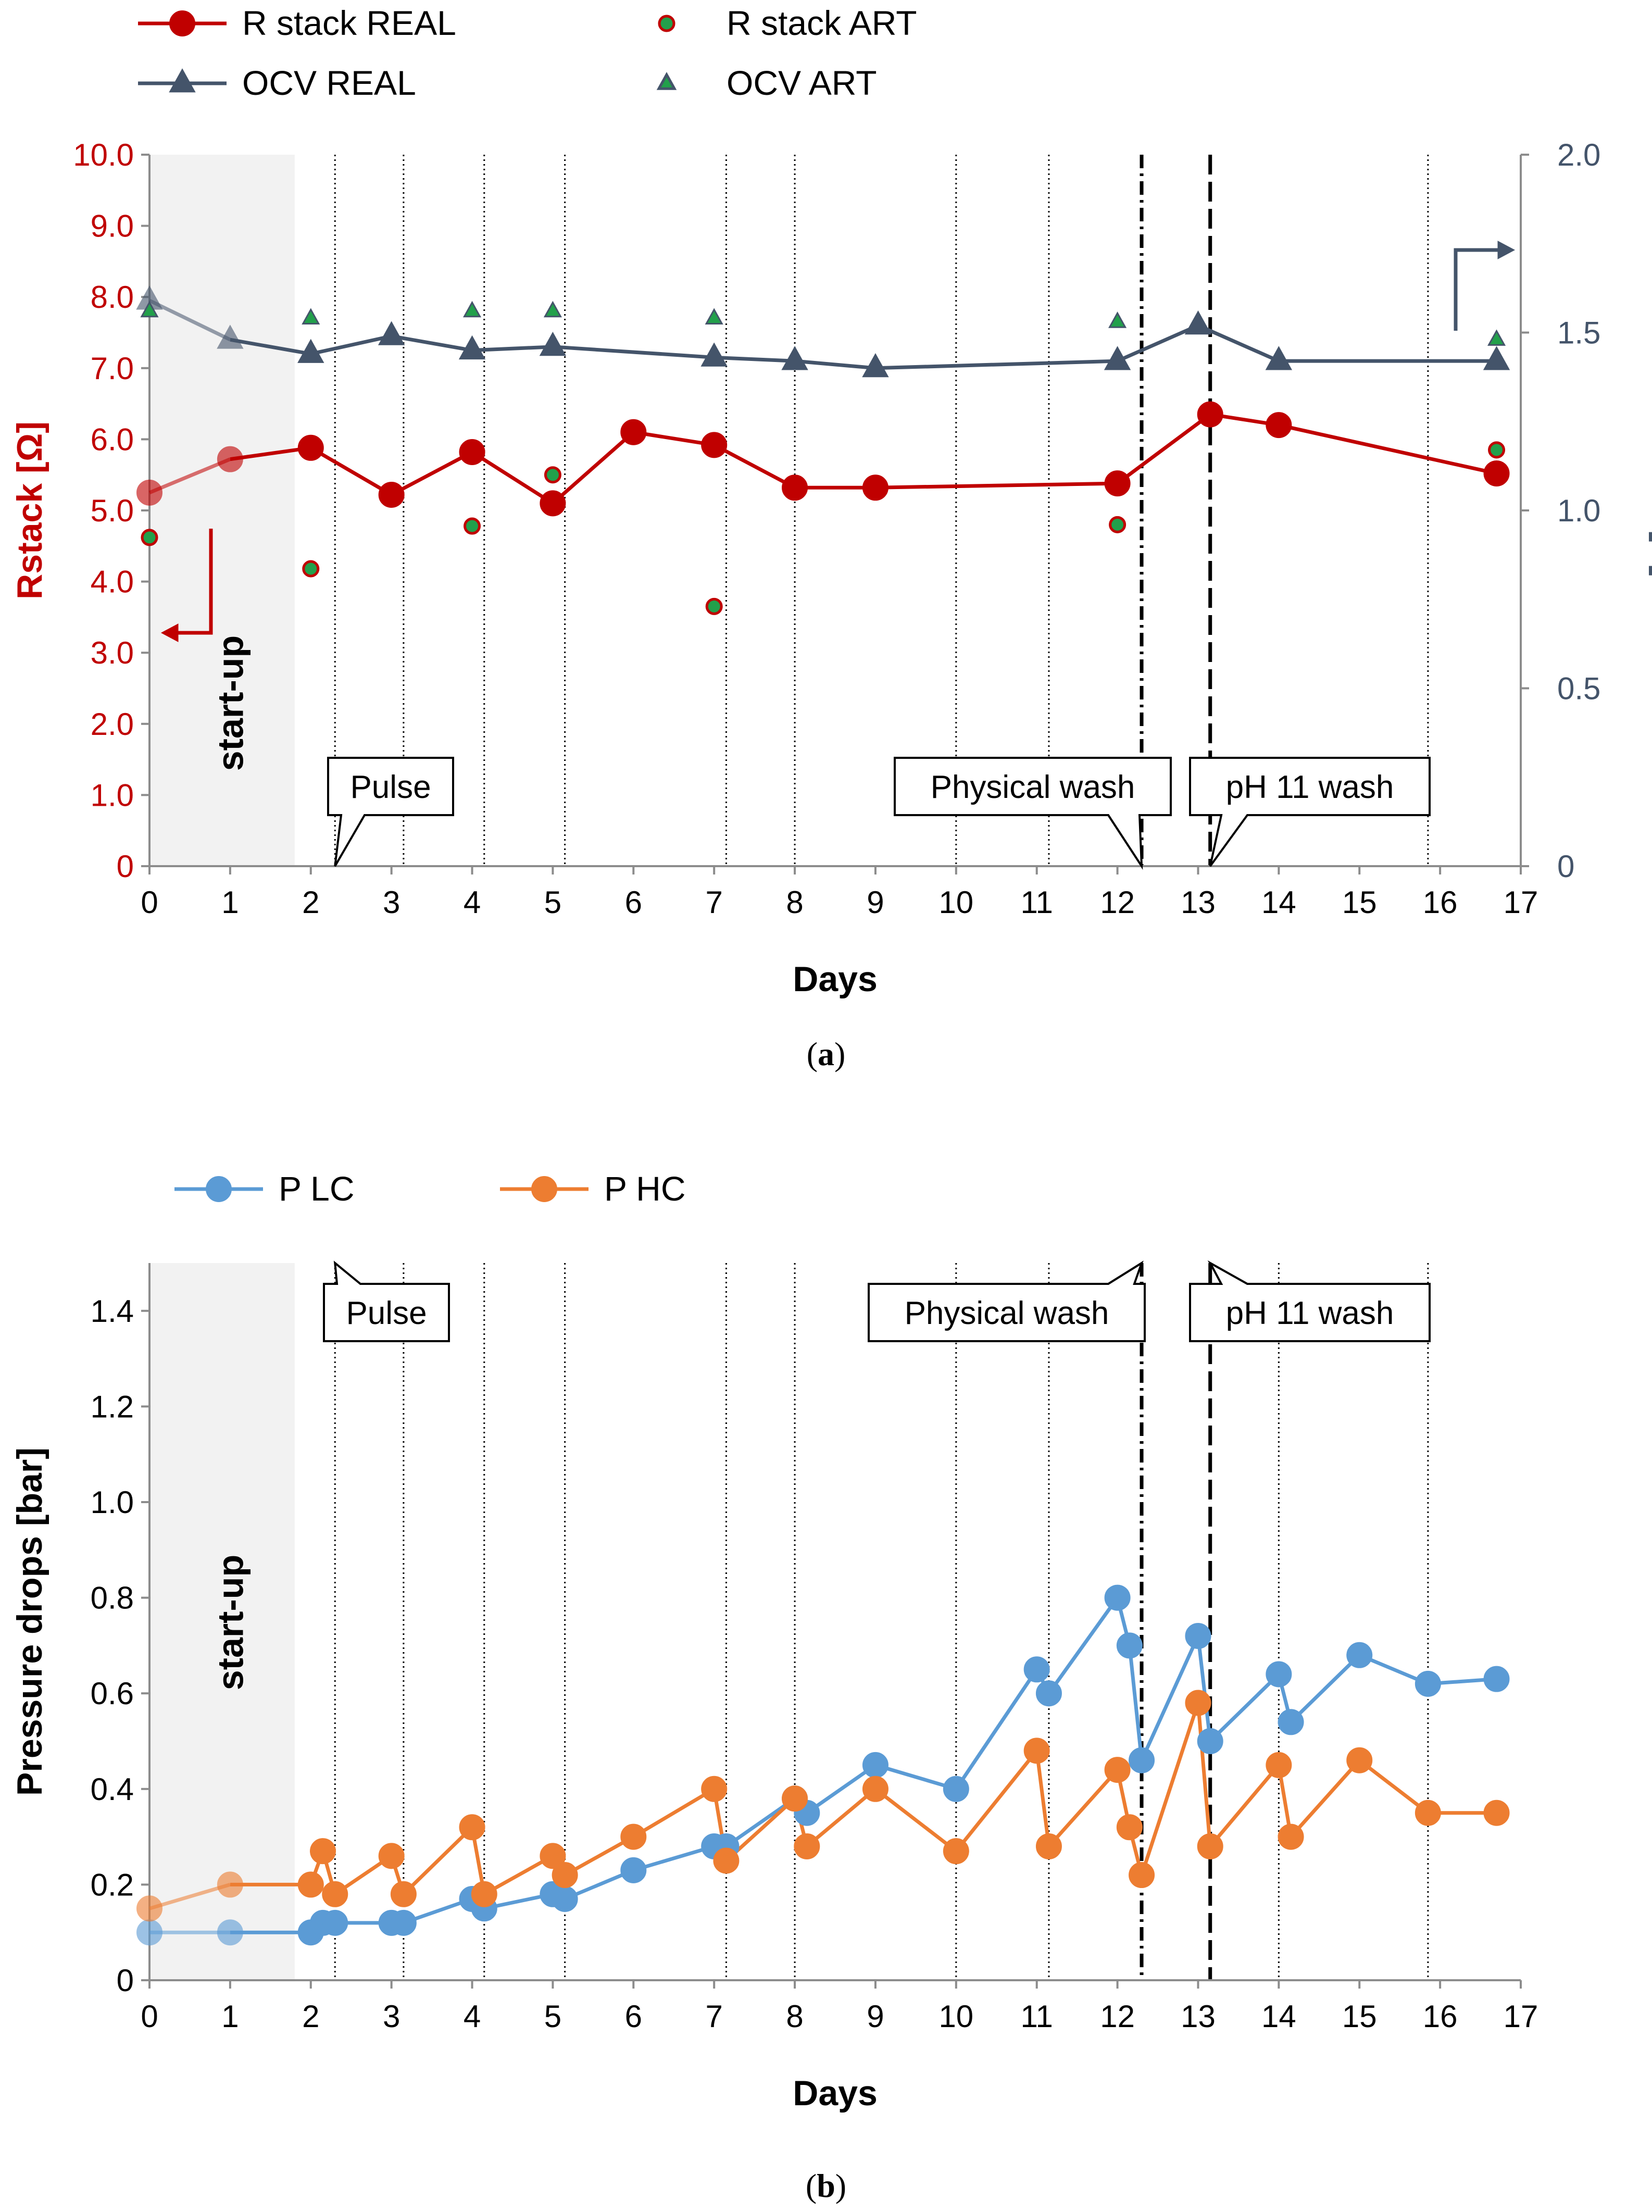 This screenshot has width=1652, height=2212. What do you see at coordinates (112, 795) in the screenshot?
I see `y-tick-label: 1.0` at bounding box center [112, 795].